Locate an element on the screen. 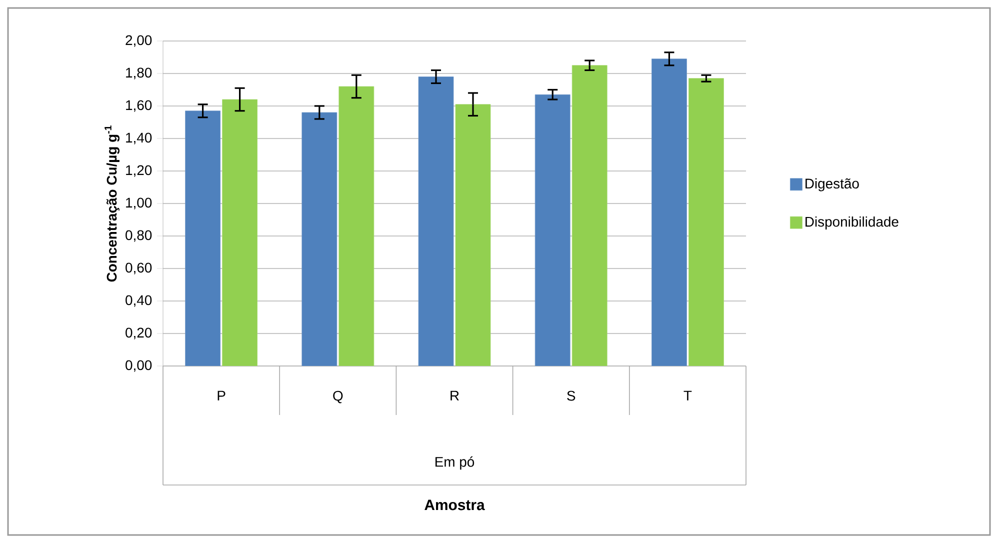 This screenshot has height=541, width=995. x-tick-label: T is located at coordinates (688, 395).